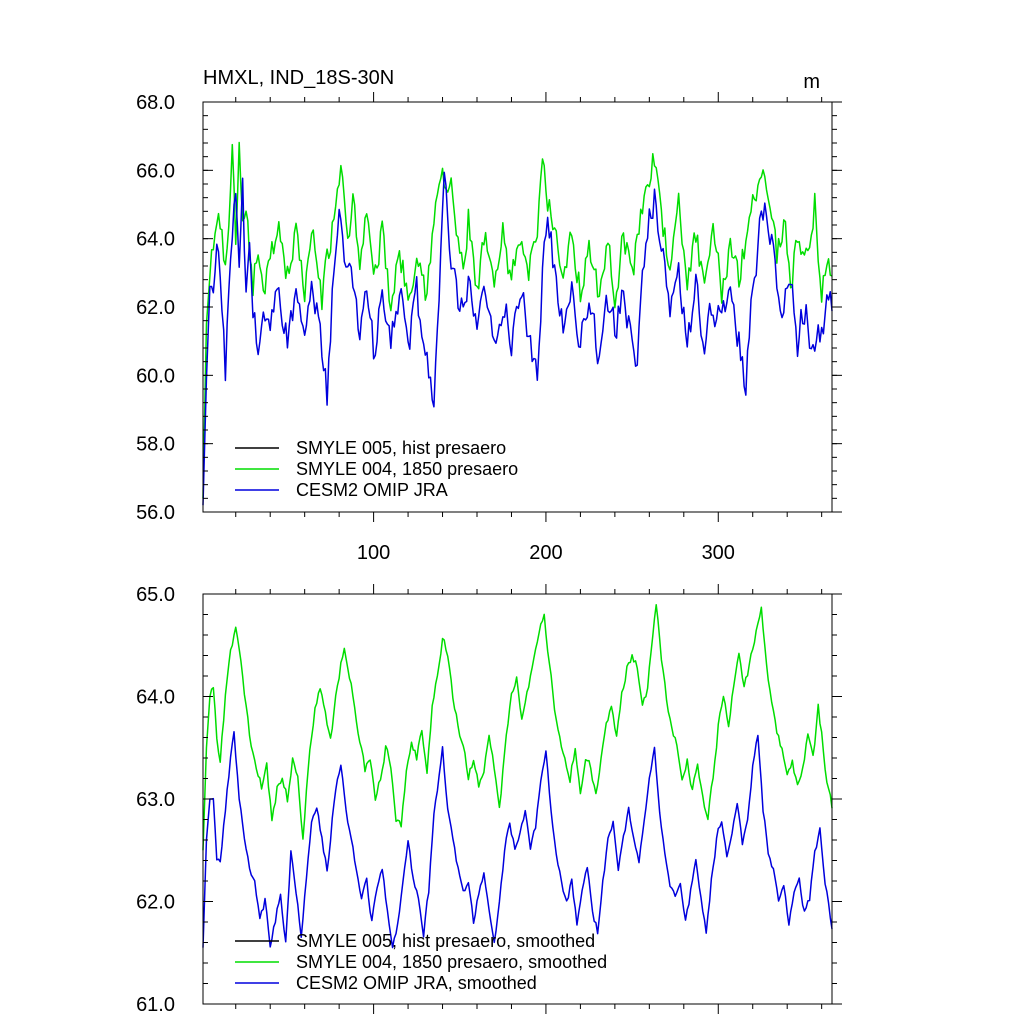  I want to click on y-tick-label: 60.0, so click(155, 376).